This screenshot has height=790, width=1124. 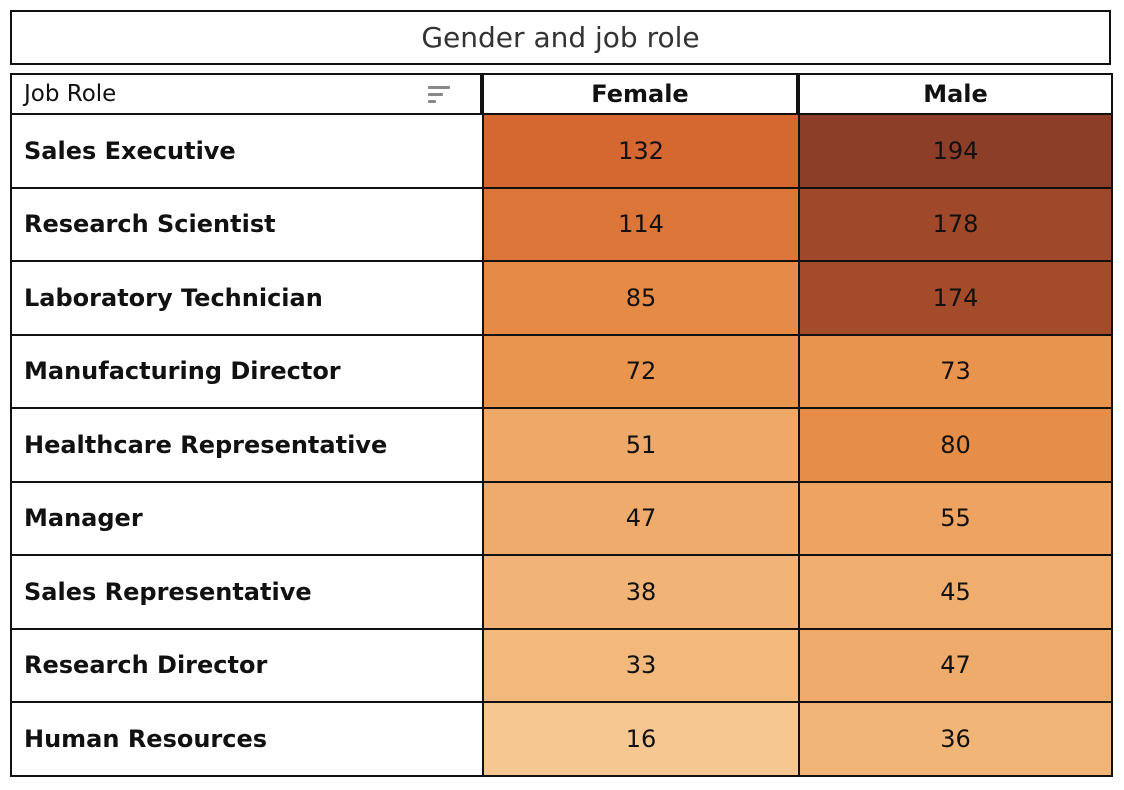 I want to click on heatmap-cell: 114, so click(x=640, y=225).